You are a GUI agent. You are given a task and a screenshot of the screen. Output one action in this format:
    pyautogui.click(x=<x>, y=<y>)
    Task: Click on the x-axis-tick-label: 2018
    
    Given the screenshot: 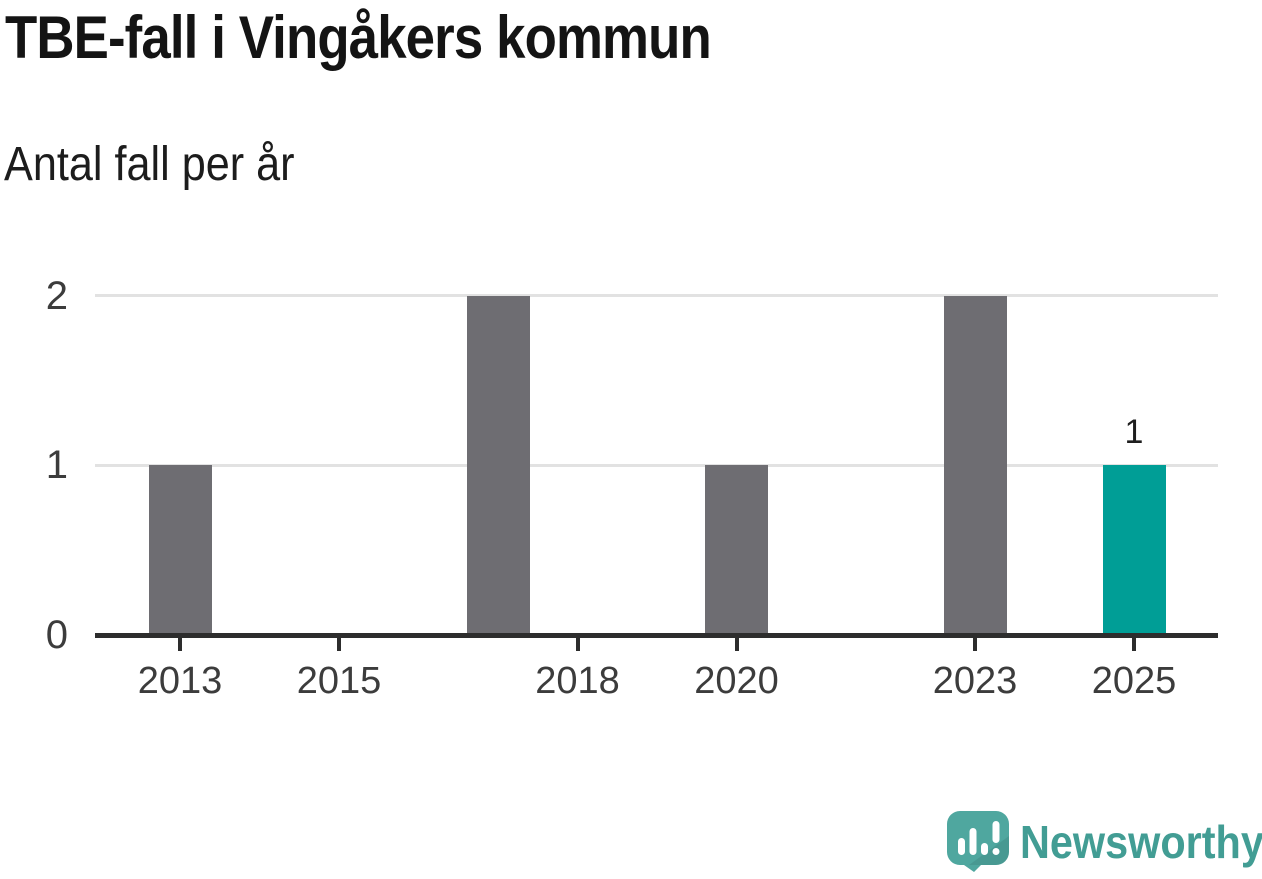 What is the action you would take?
    pyautogui.click(x=577, y=681)
    